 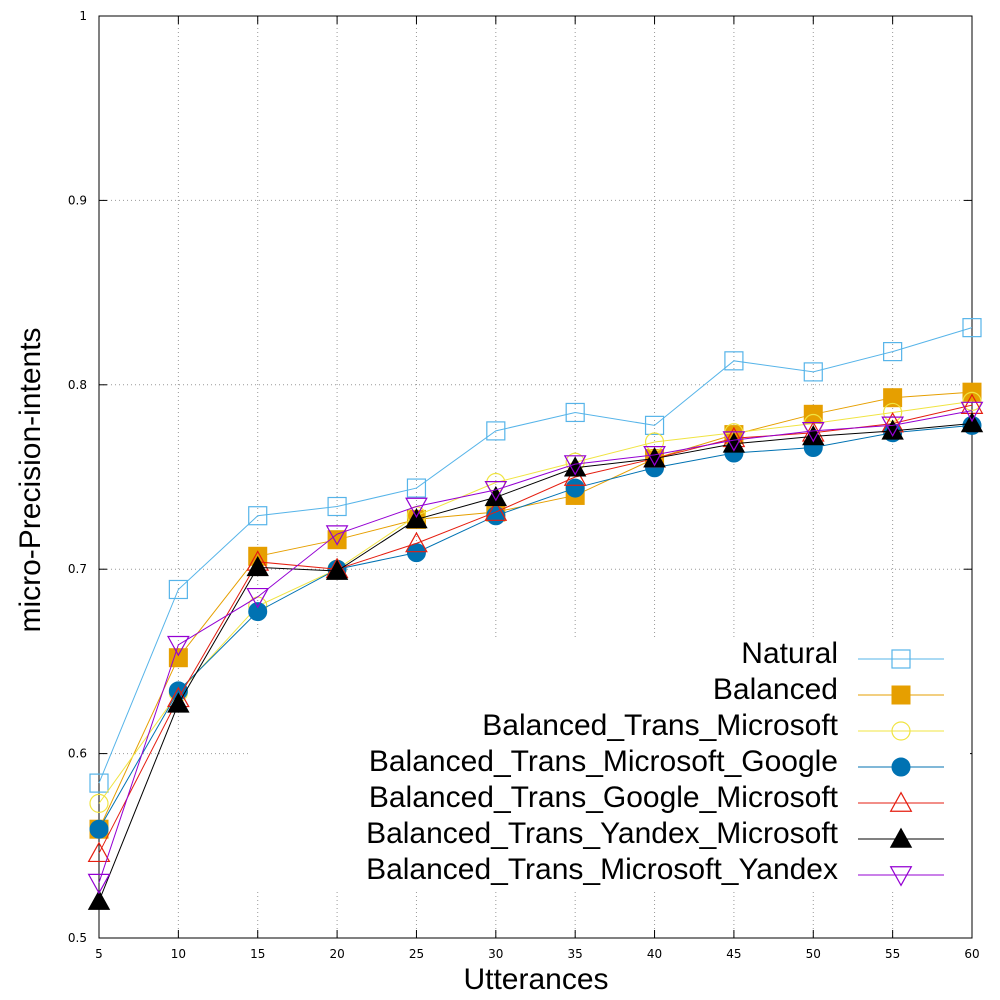 I want to click on legend-entry: Balanced_Trans_Microsoft_Google, so click(x=656, y=761).